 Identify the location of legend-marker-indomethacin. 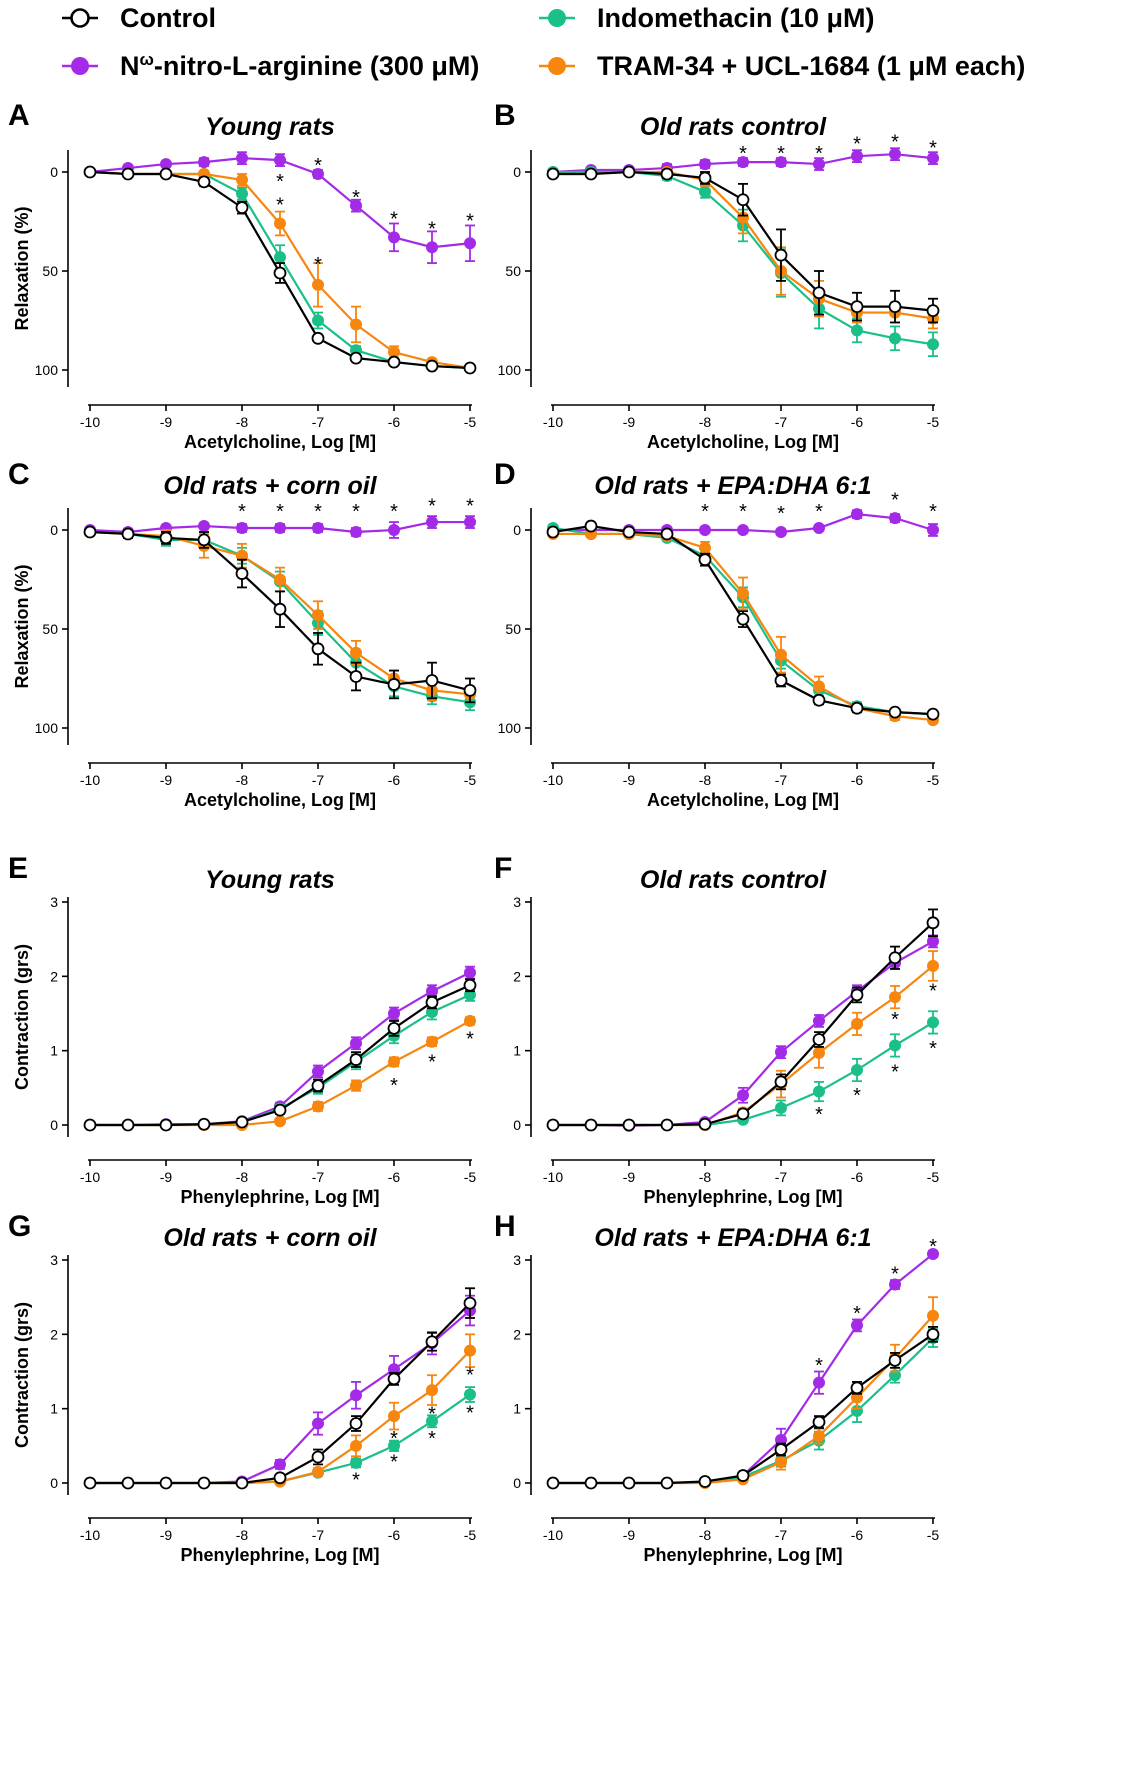
(557, 18).